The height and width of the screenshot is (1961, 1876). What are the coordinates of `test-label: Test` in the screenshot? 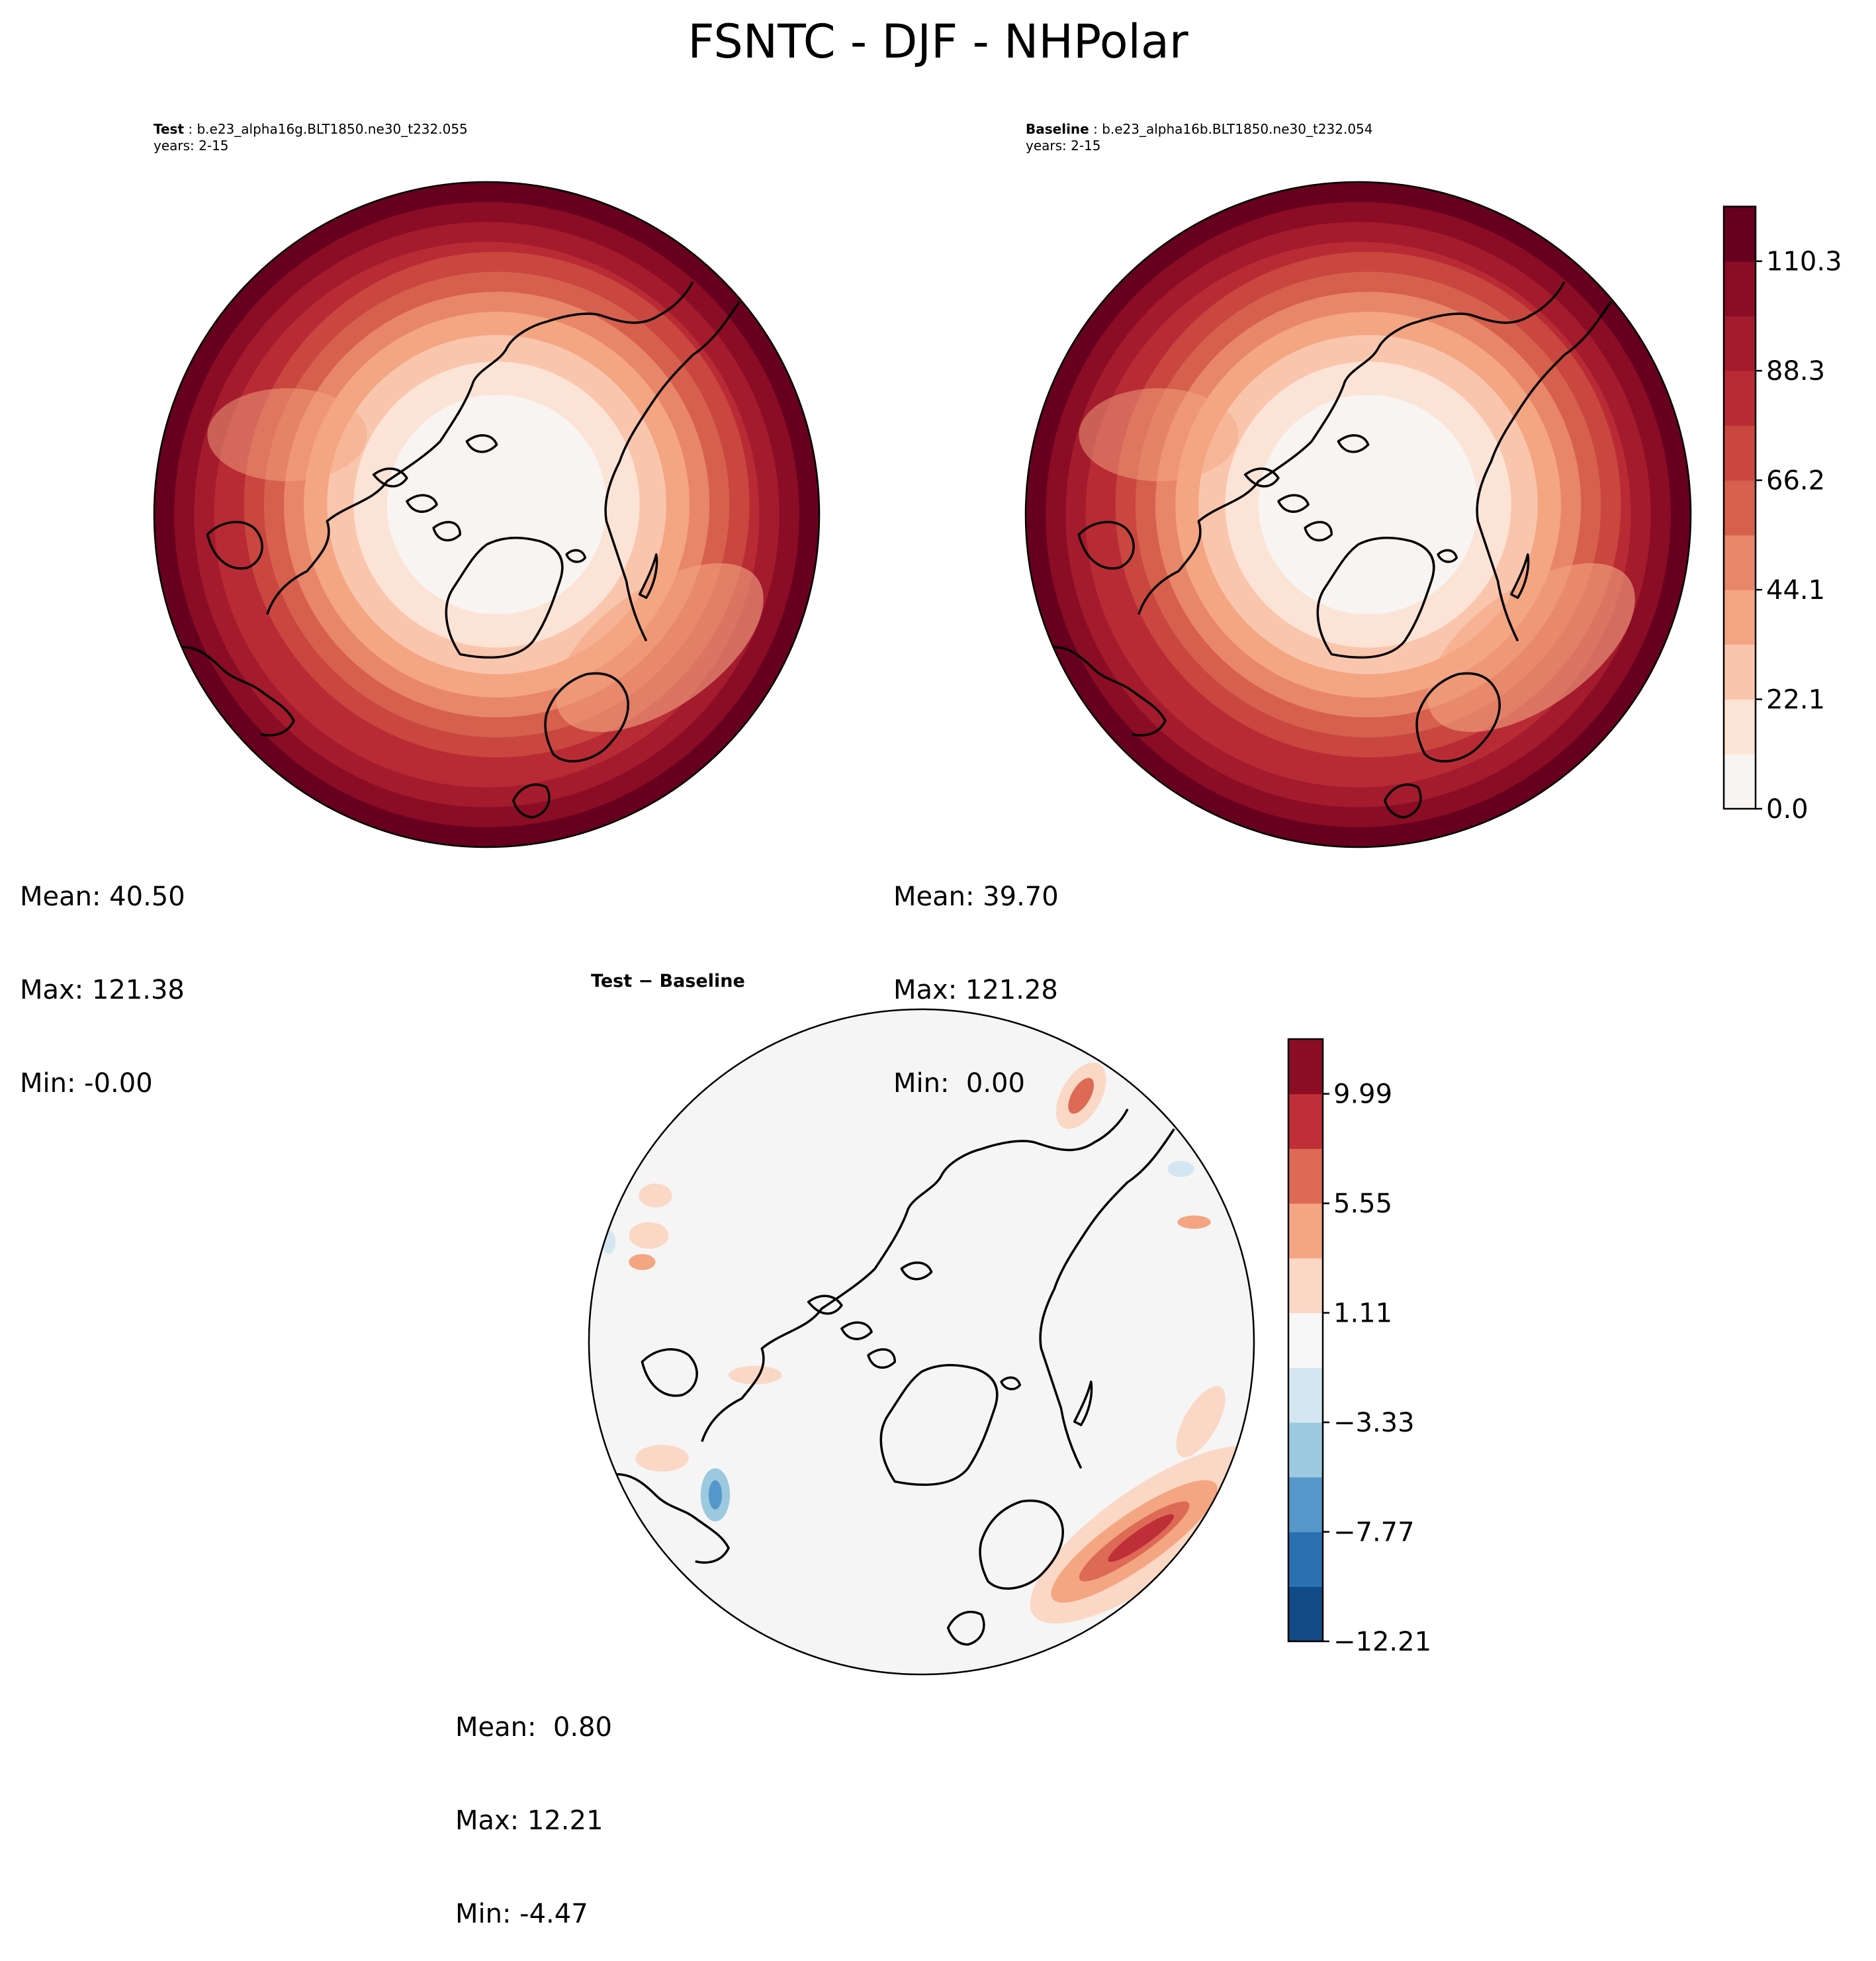 It's located at (169, 129).